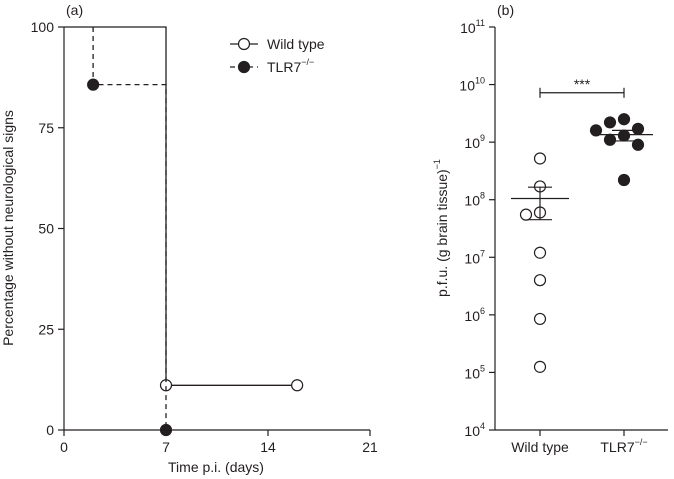  I want to click on titre-y-axis-label-superscript: −1, so click(437, 164).